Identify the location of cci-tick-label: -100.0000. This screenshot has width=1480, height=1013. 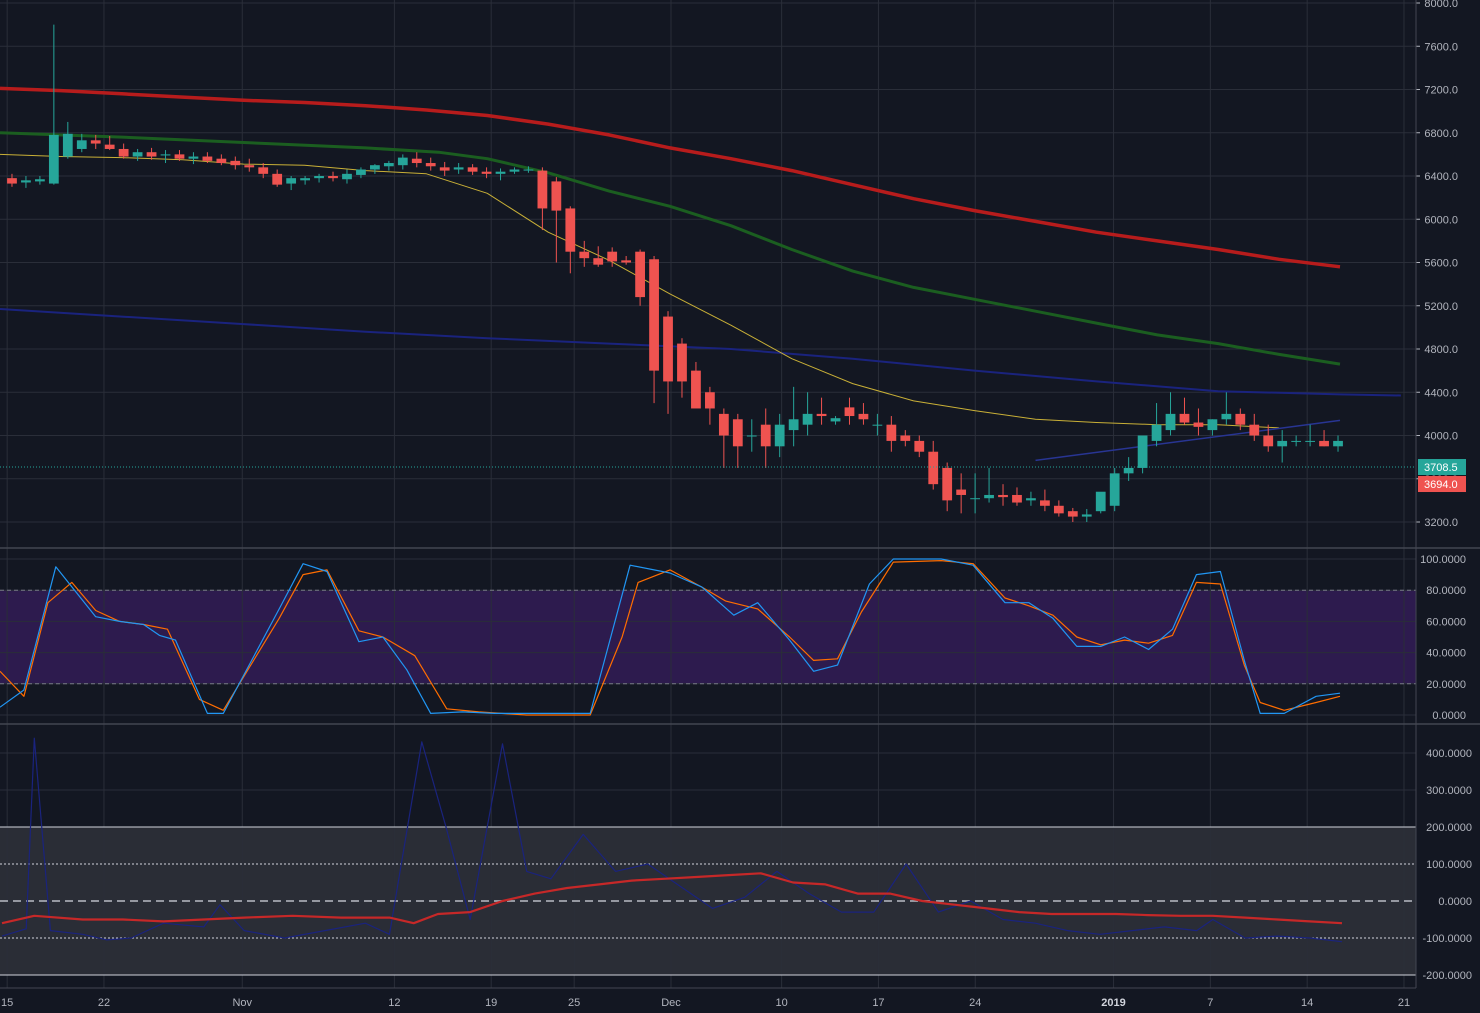
(1447, 939).